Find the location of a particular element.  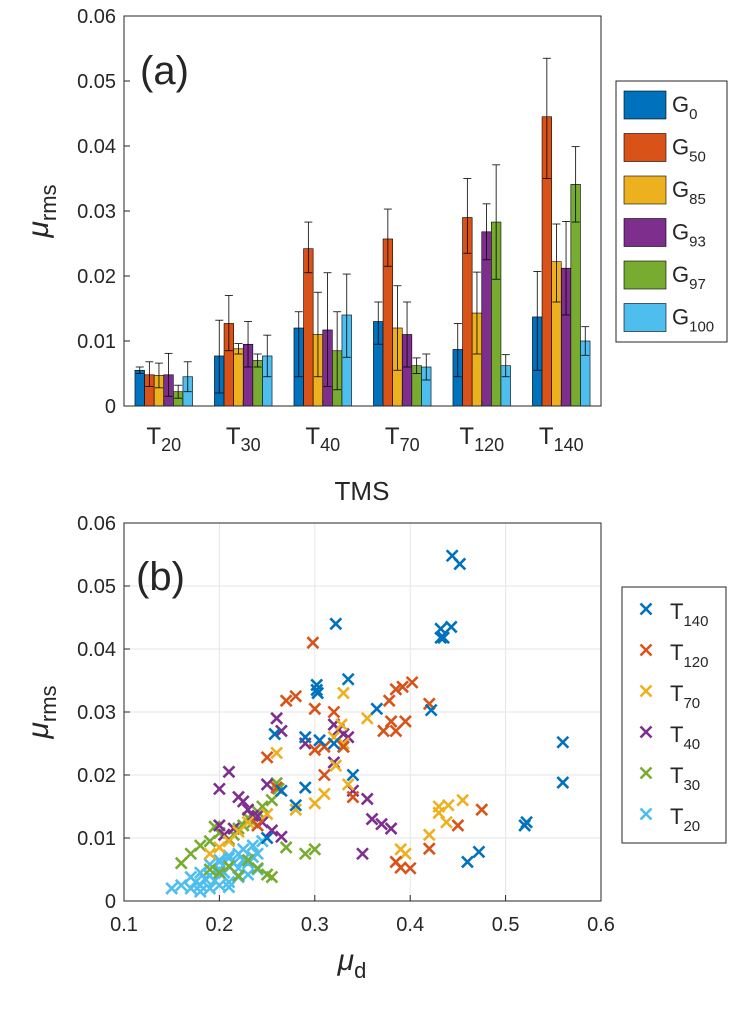

scatter-y-label-sub: rms is located at coordinates (48, 703).